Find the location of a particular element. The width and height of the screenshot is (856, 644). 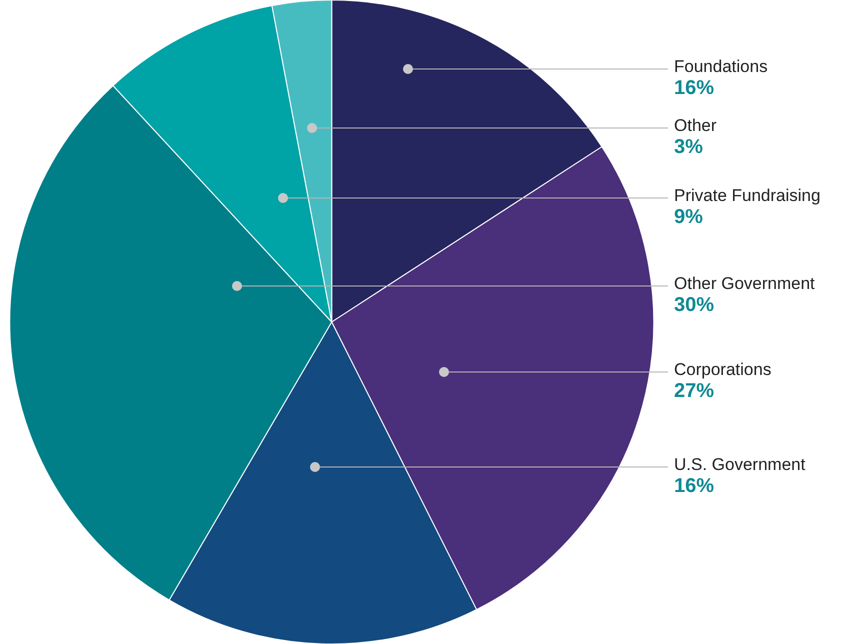

data-label: 9% is located at coordinates (689, 217).